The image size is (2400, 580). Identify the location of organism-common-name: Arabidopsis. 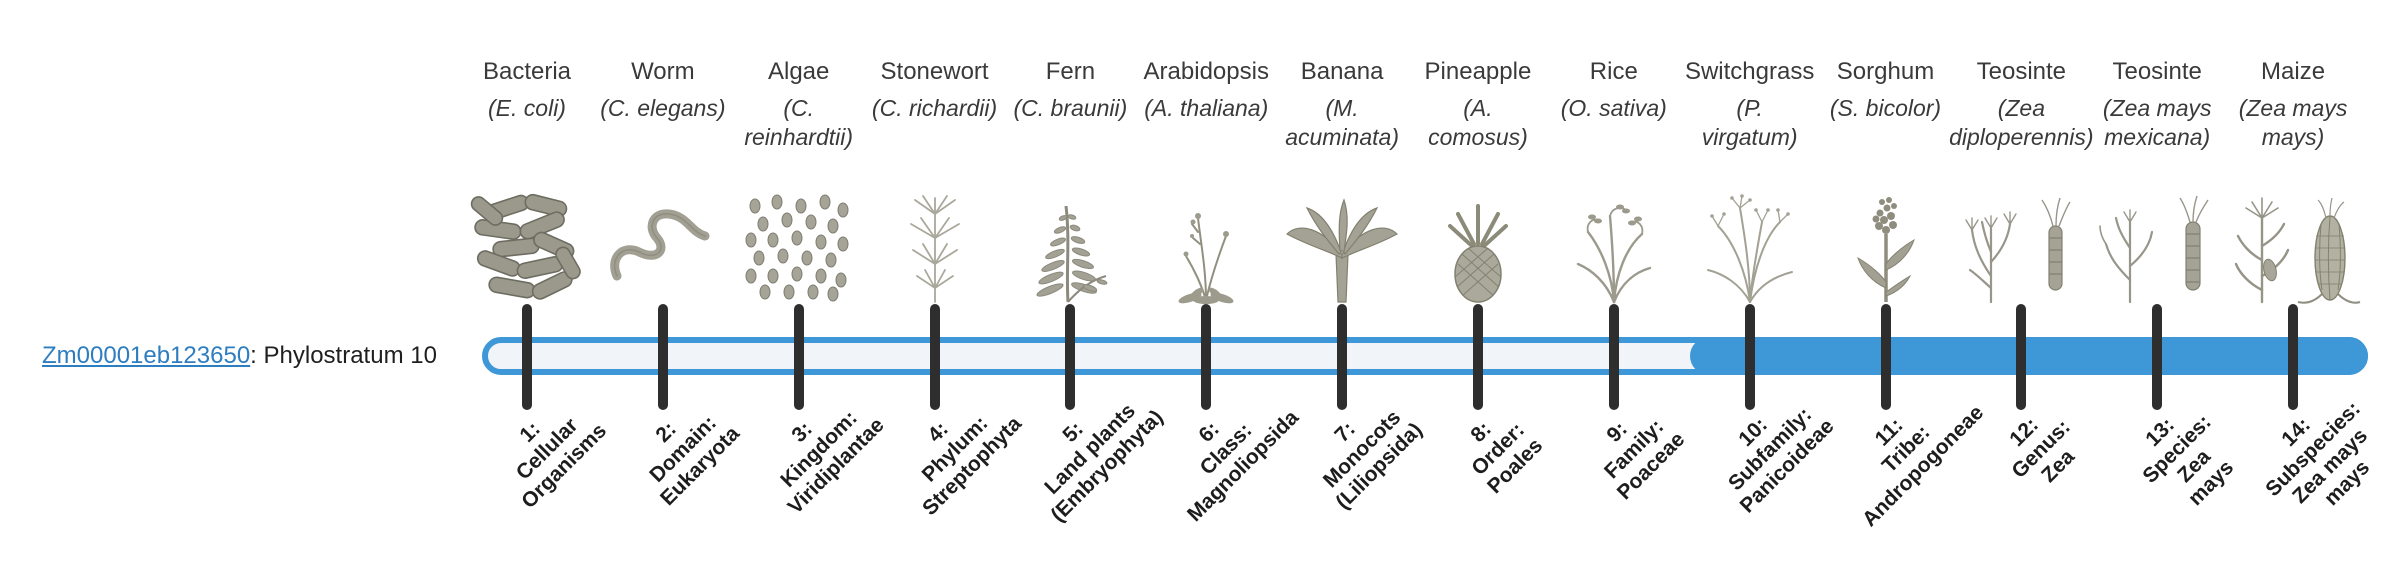
(1206, 71).